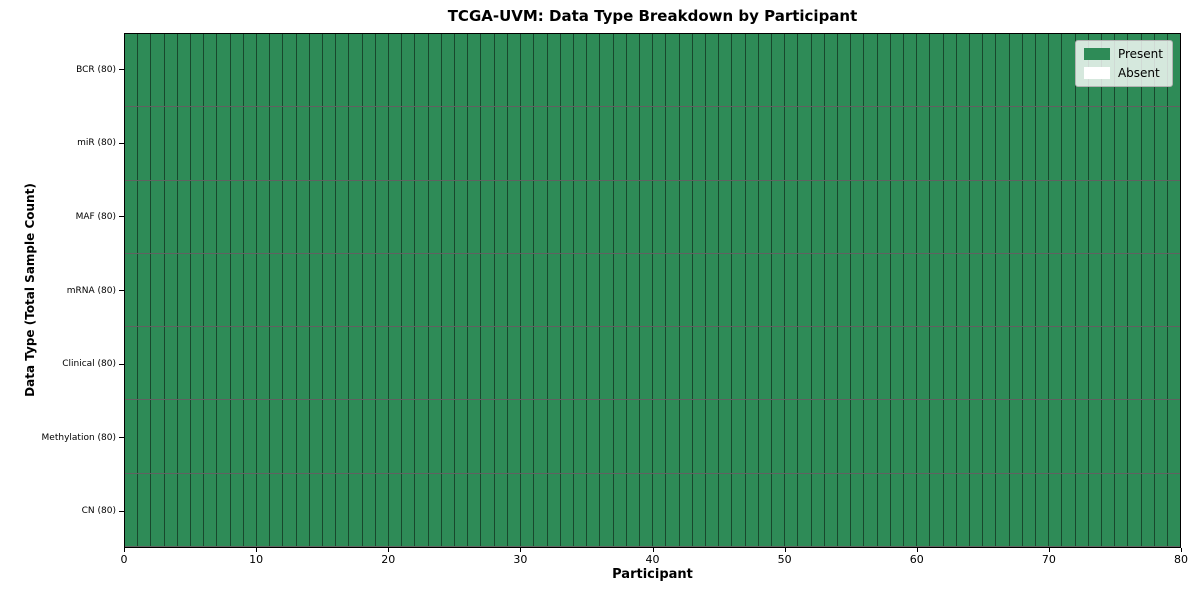  Describe the element at coordinates (389, 550) in the screenshot. I see `x-tick-mark` at that location.